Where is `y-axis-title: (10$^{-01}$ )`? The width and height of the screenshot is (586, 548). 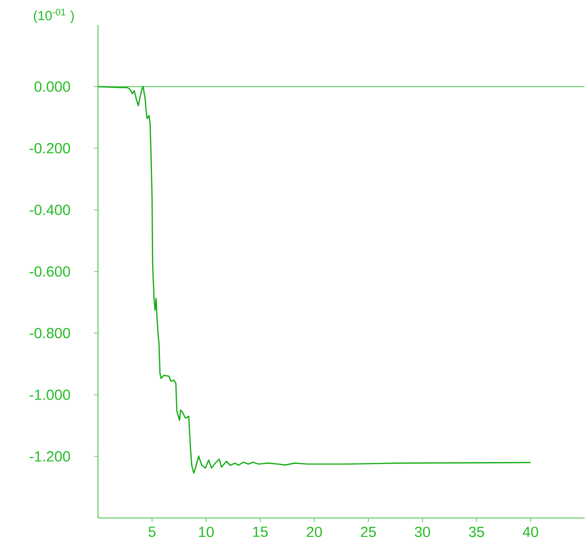
y-axis-title: (10$^{-01}$ ) is located at coordinates (54, 15).